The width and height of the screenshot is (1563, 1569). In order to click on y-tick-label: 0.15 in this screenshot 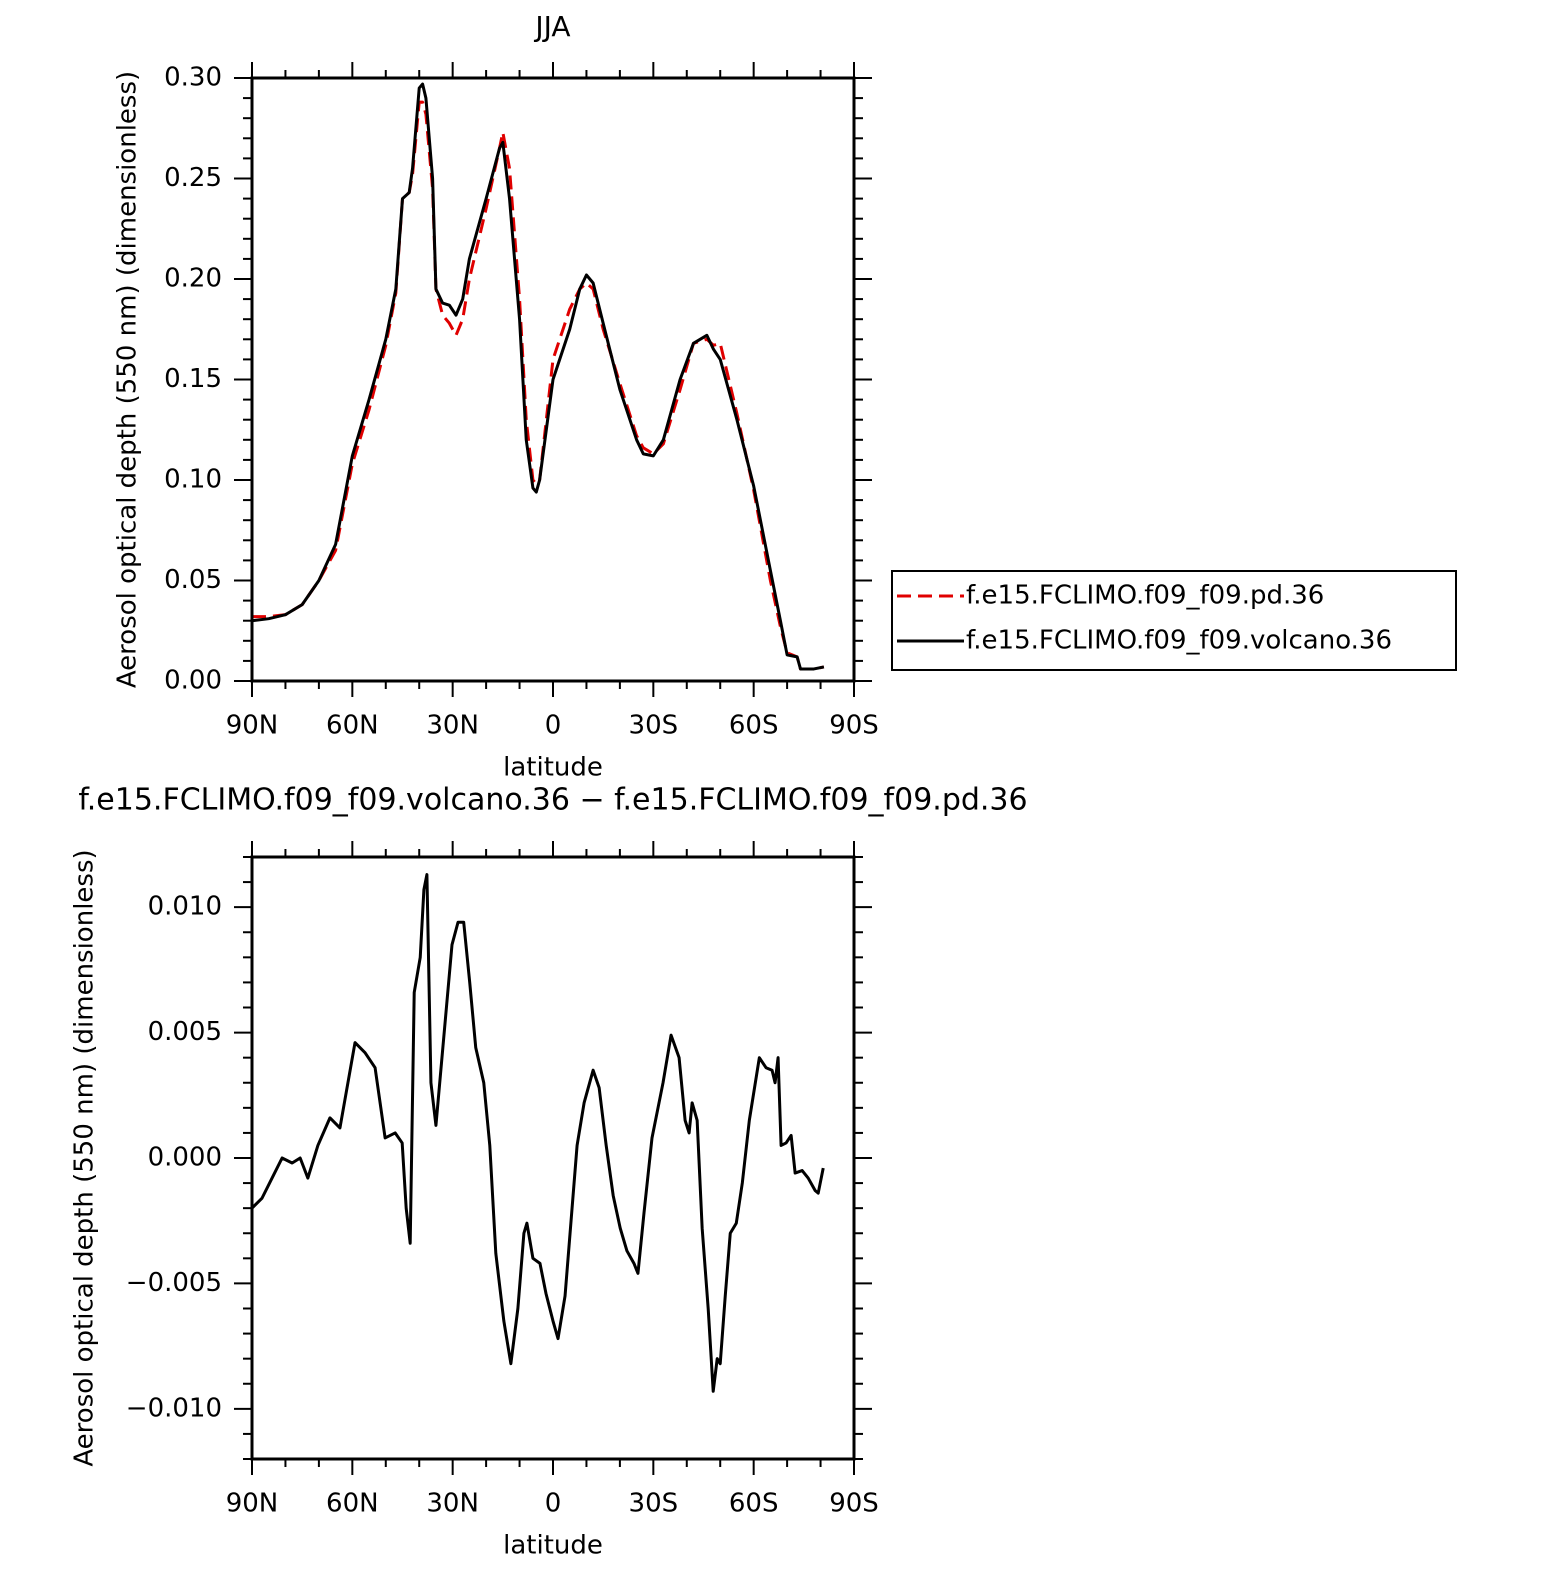, I will do `click(193, 379)`.